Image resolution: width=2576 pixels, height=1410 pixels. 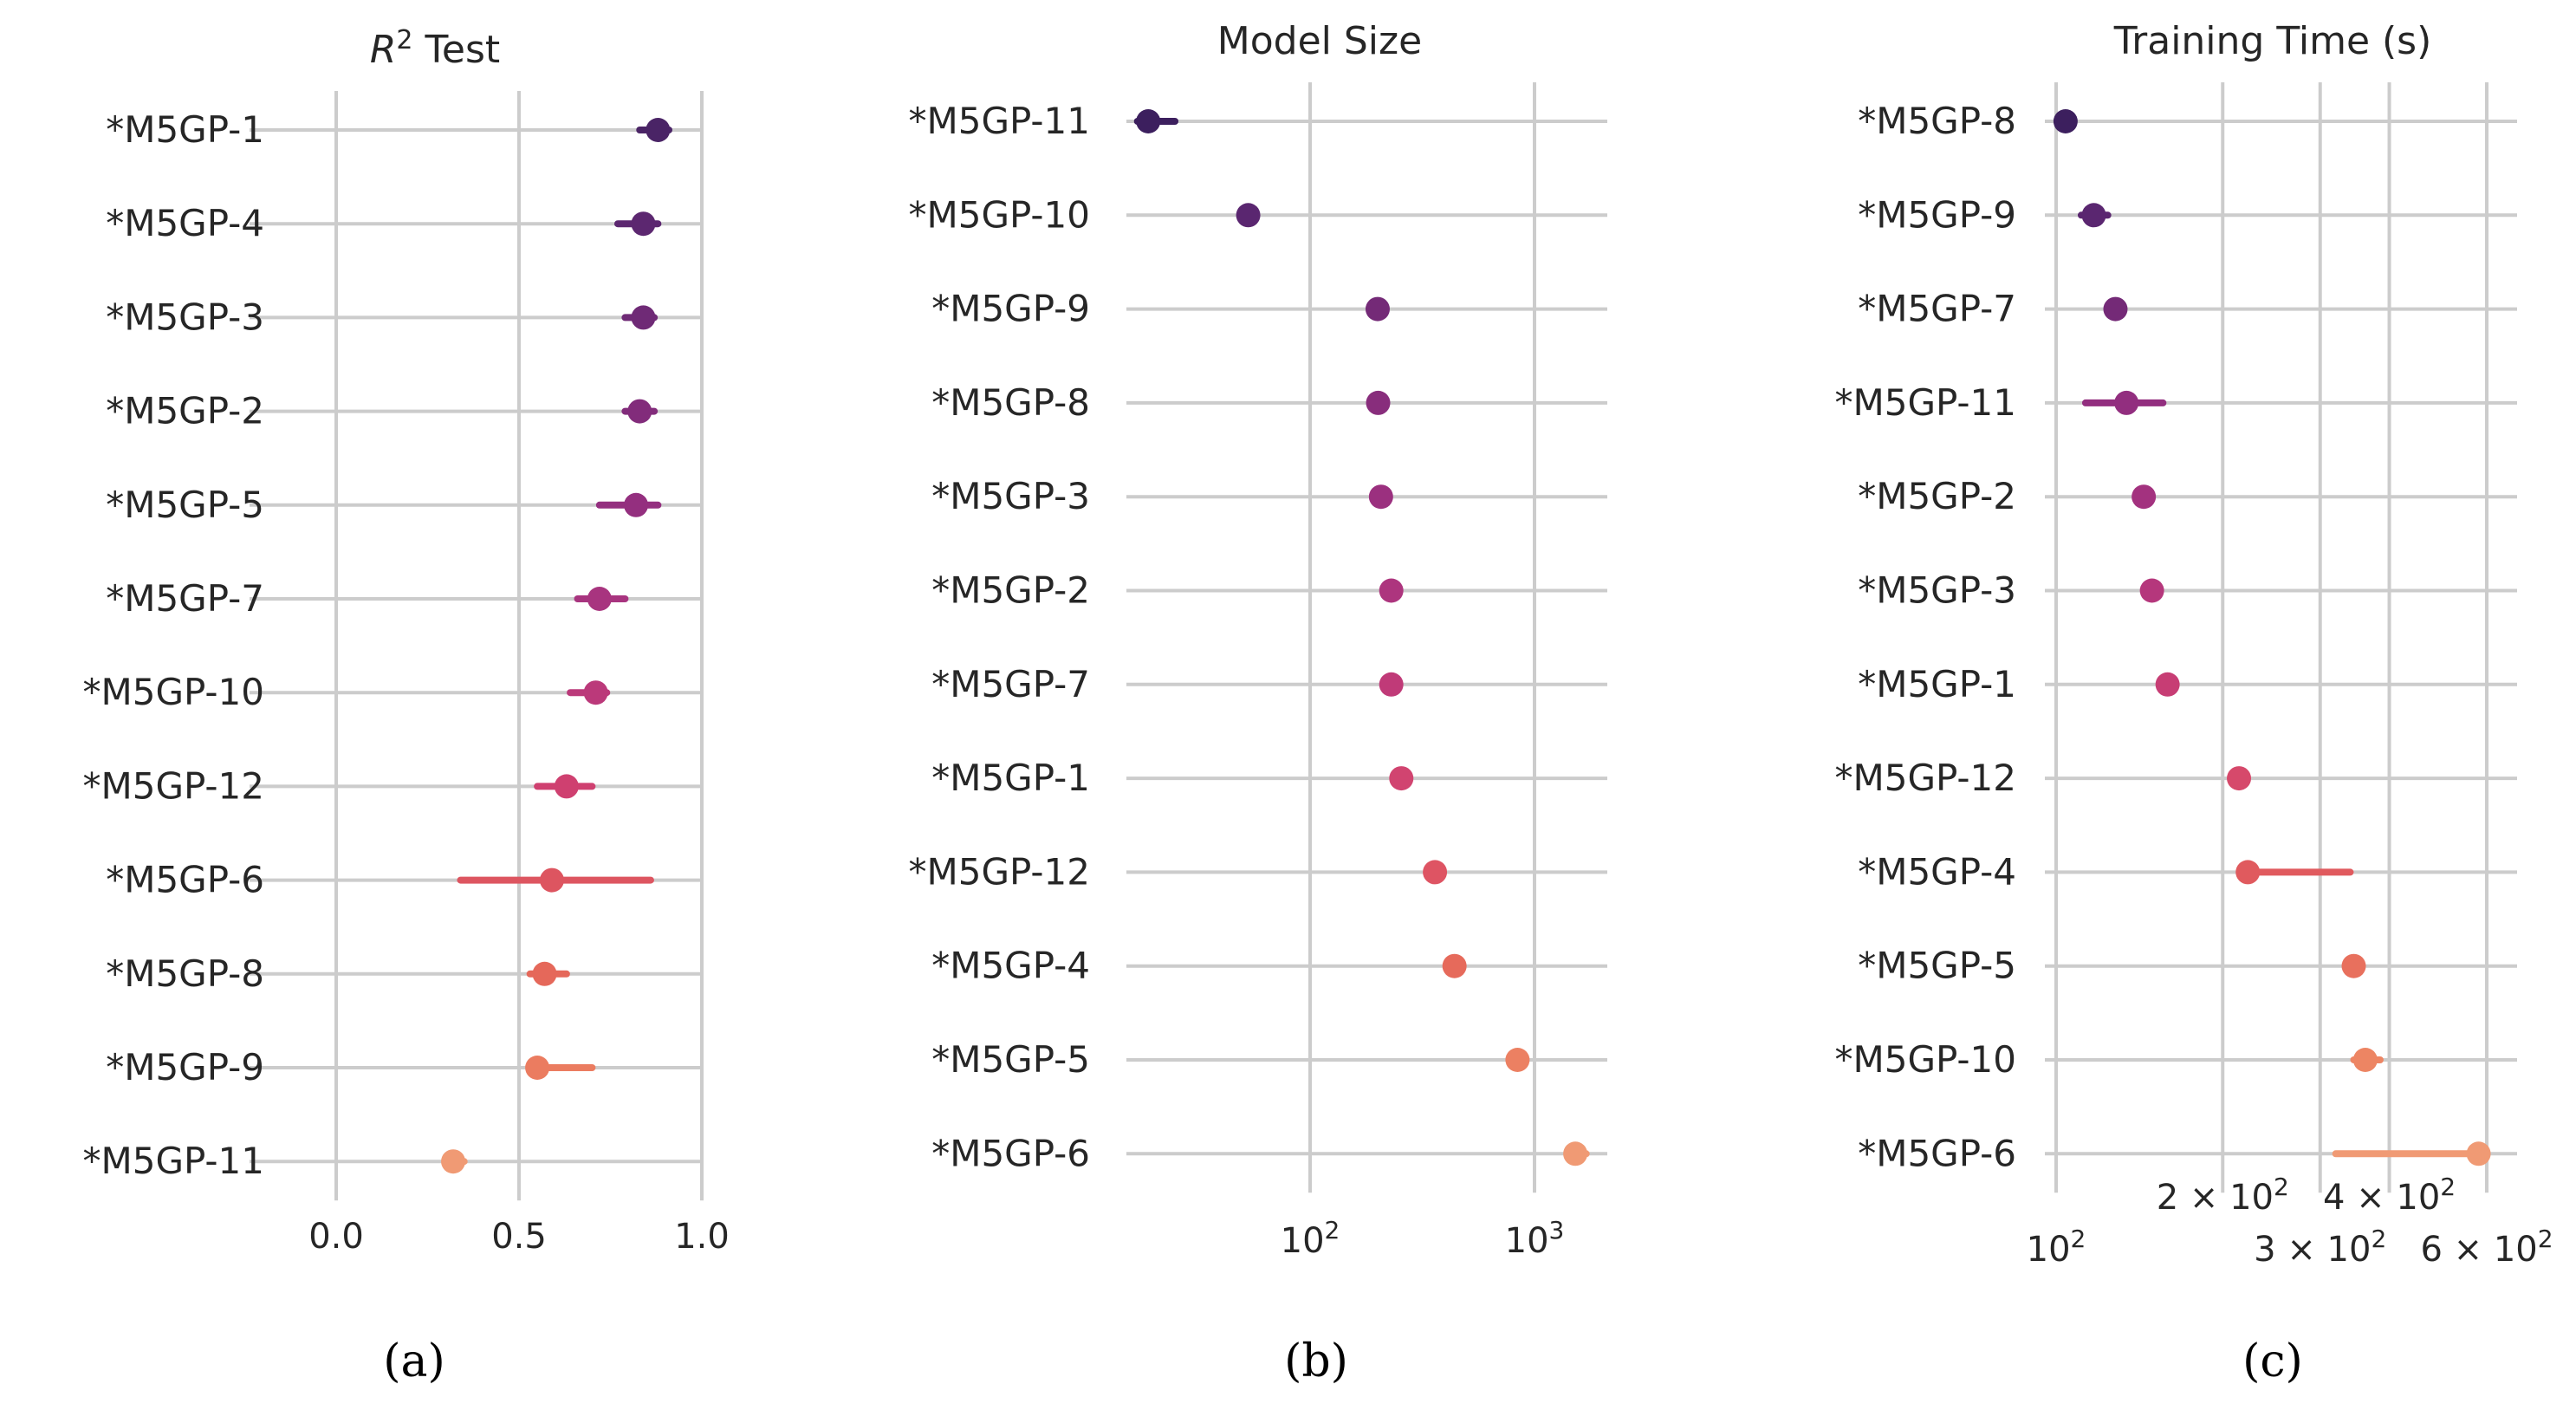 I want to click on x-tick-label: 1.0, so click(x=702, y=1237).